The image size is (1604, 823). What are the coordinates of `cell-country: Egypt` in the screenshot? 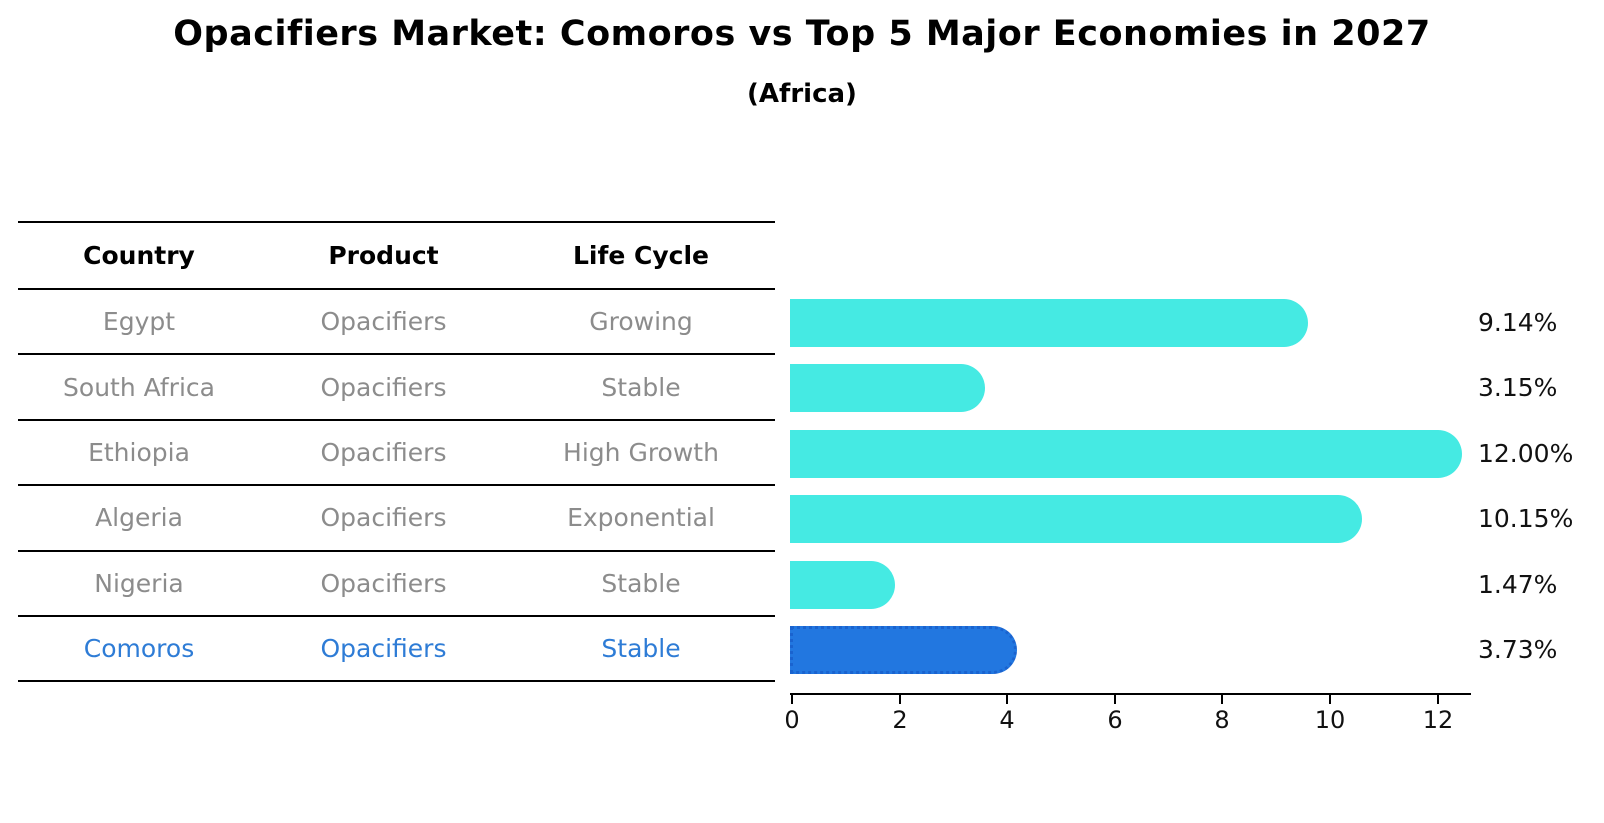 It's located at (139, 322).